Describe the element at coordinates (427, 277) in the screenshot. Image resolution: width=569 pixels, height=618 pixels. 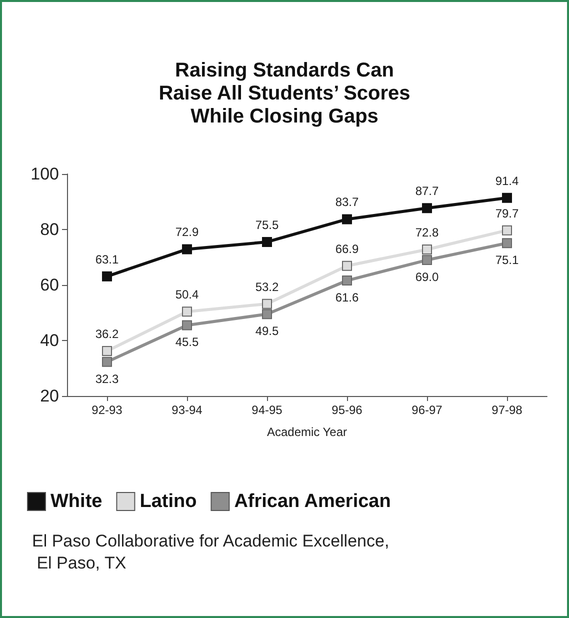
I see `data-label: 69.0` at that location.